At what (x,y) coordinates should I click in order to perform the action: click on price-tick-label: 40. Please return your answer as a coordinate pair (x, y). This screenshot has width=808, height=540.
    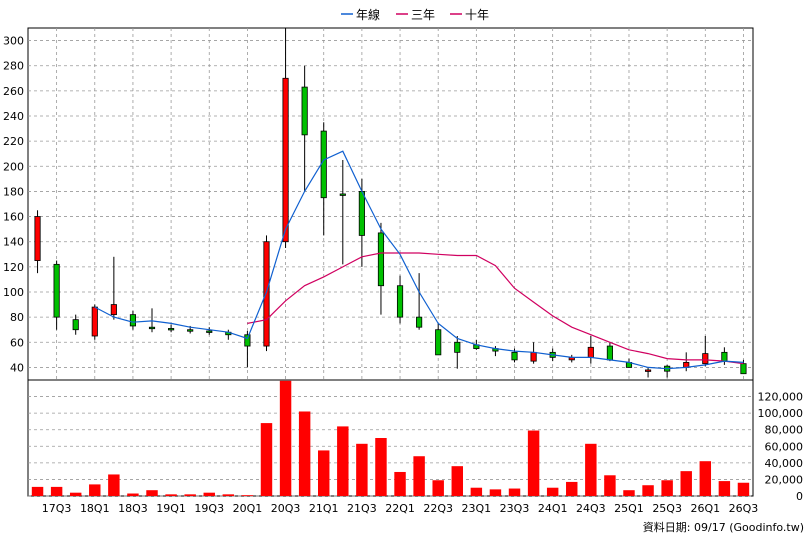
    Looking at the image, I should click on (17, 367).